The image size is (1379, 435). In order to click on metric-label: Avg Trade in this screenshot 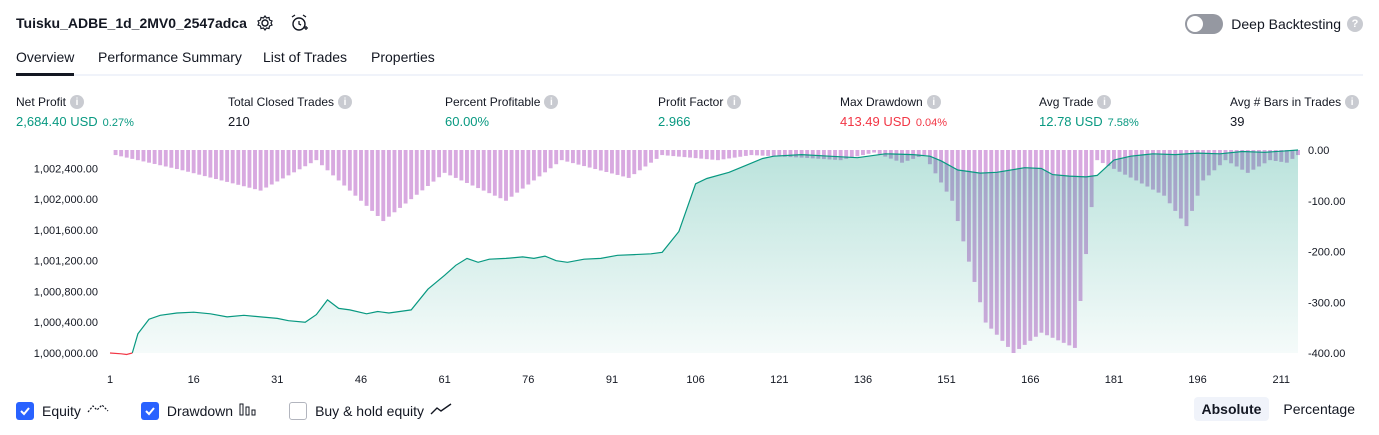, I will do `click(1066, 102)`.